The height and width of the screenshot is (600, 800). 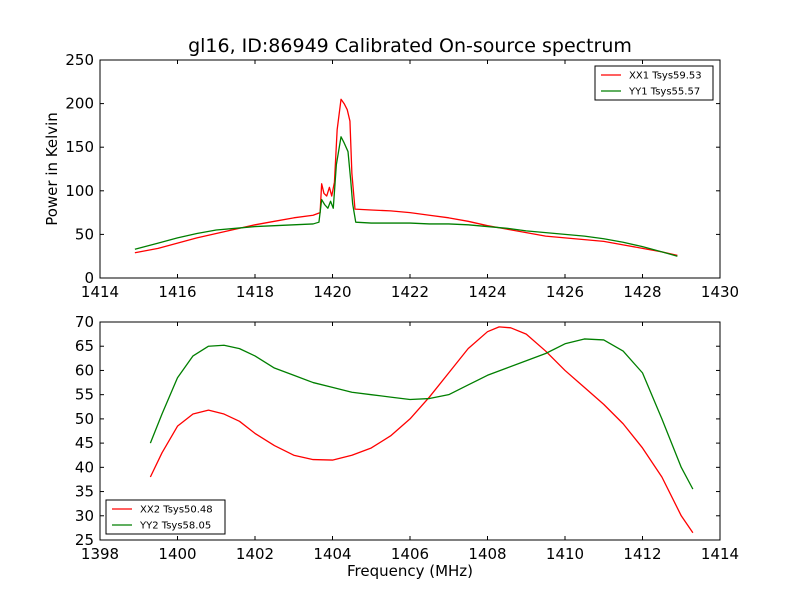 I want to click on legend-entry: YY1 Tsys55.57, so click(x=664, y=92).